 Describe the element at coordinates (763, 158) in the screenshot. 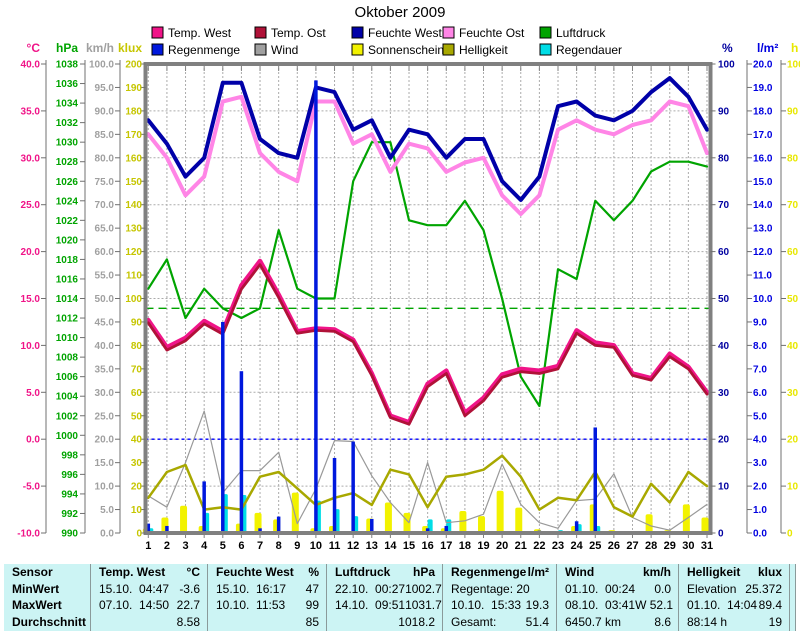

I see `svg-text: 16.0` at that location.